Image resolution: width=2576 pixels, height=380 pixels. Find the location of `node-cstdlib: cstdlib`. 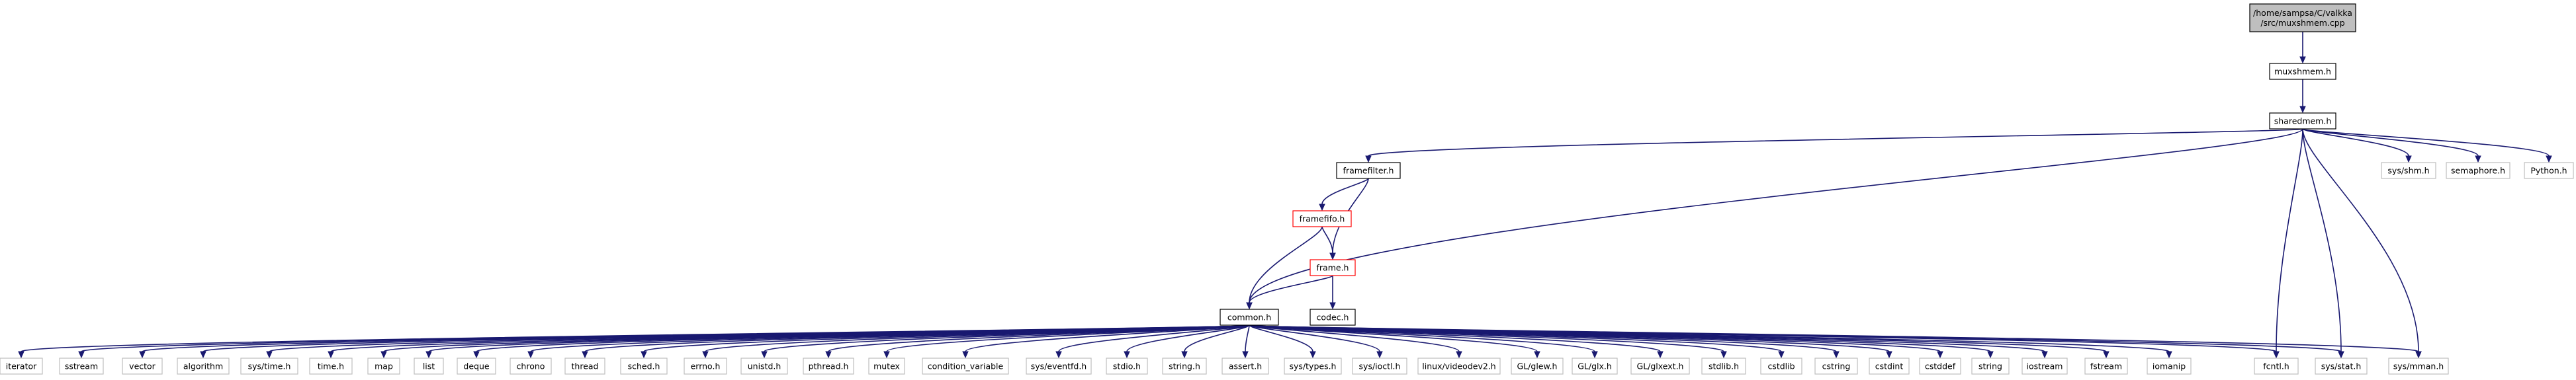

node-cstdlib: cstdlib is located at coordinates (1781, 366).